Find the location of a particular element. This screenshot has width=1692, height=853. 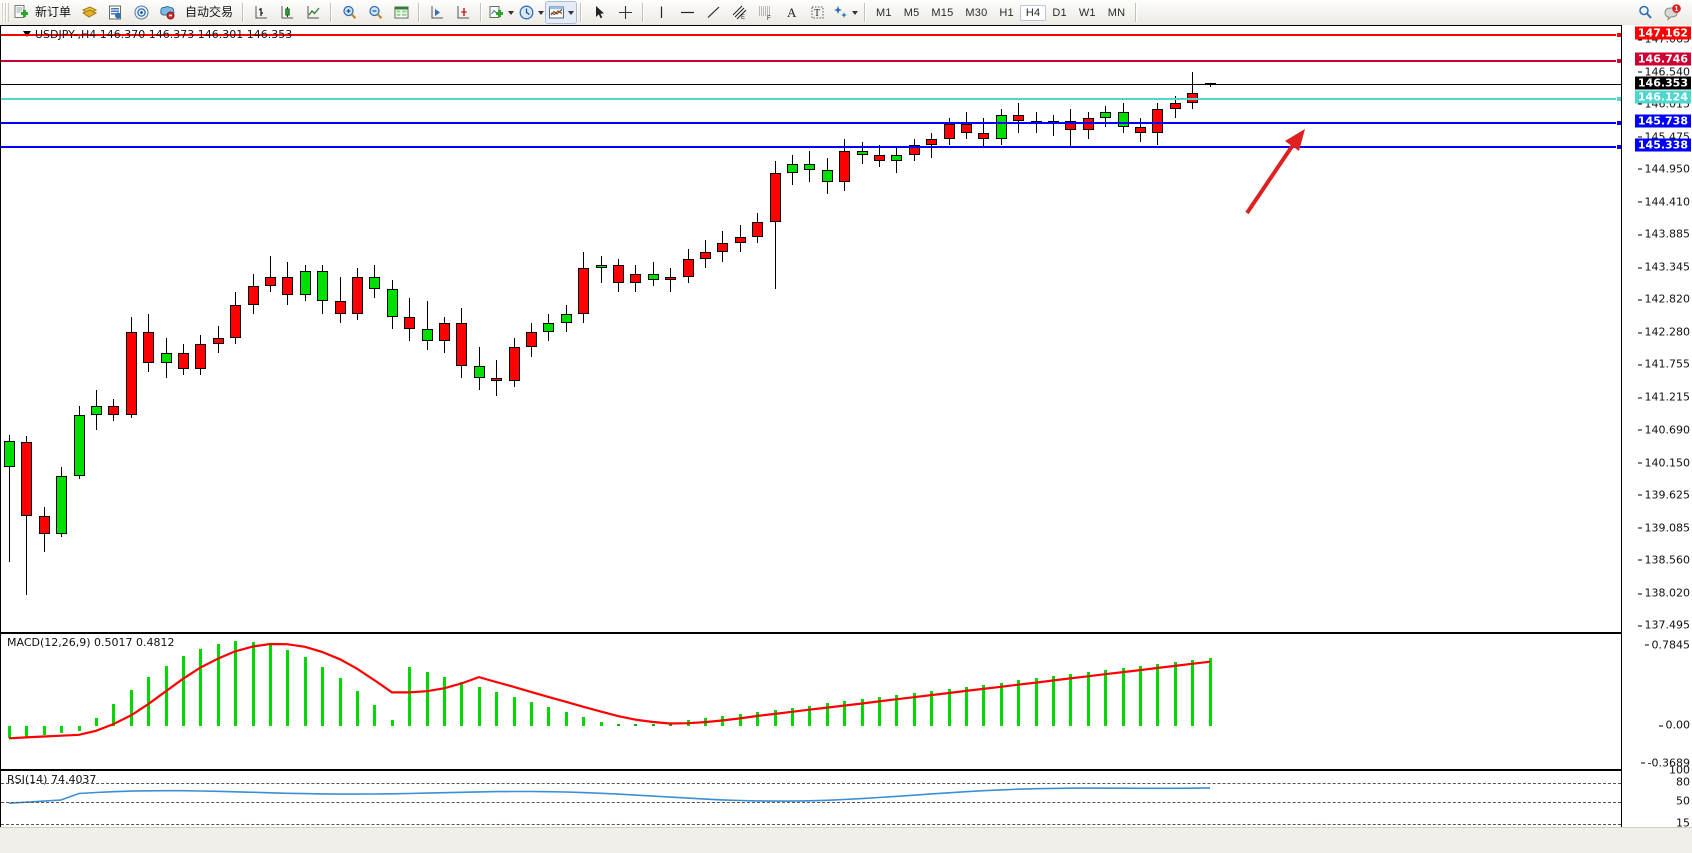

templates-dropdown is located at coordinates (561, 12).